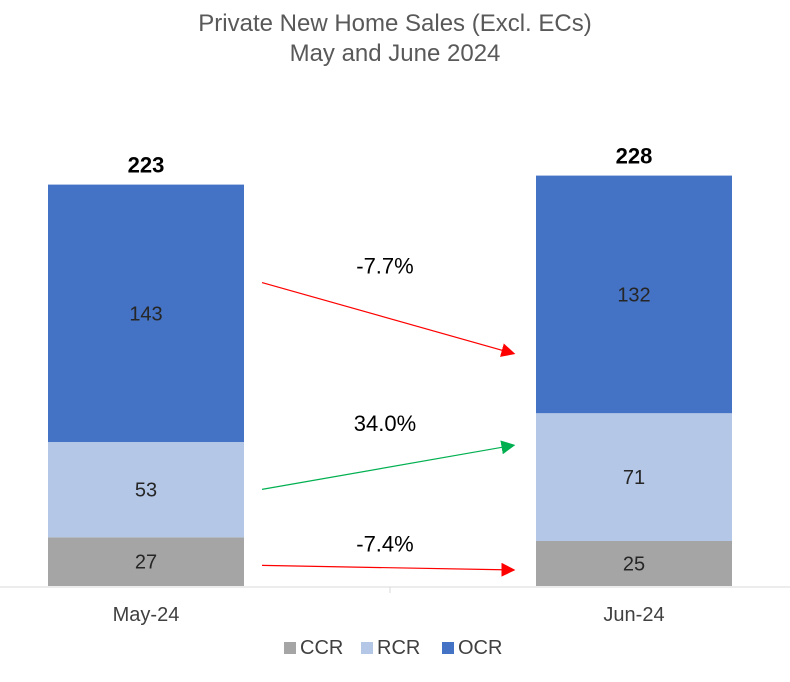 Image resolution: width=790 pixels, height=682 pixels. I want to click on legend-label-ocr: OCR, so click(480, 648).